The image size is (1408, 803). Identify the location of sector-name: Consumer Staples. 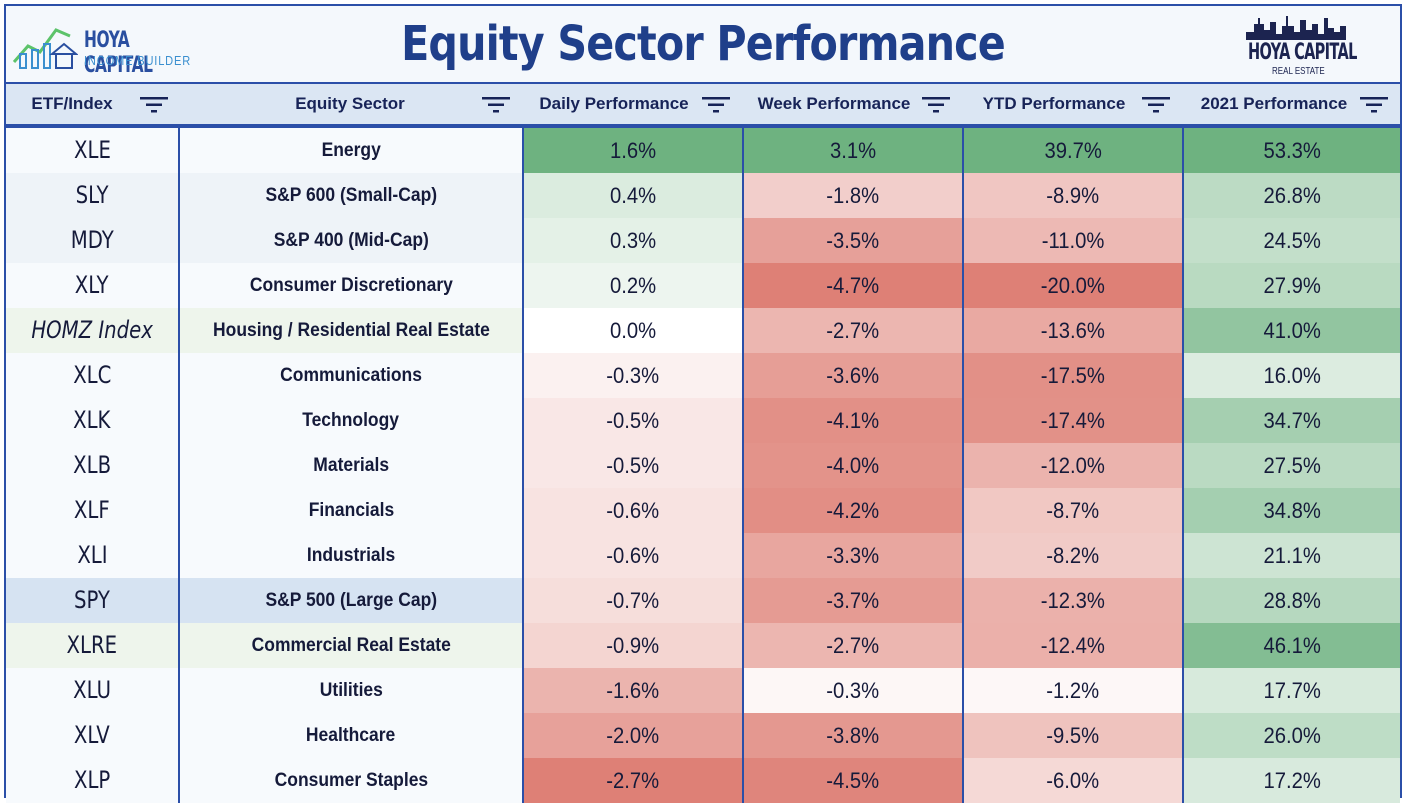
(351, 780).